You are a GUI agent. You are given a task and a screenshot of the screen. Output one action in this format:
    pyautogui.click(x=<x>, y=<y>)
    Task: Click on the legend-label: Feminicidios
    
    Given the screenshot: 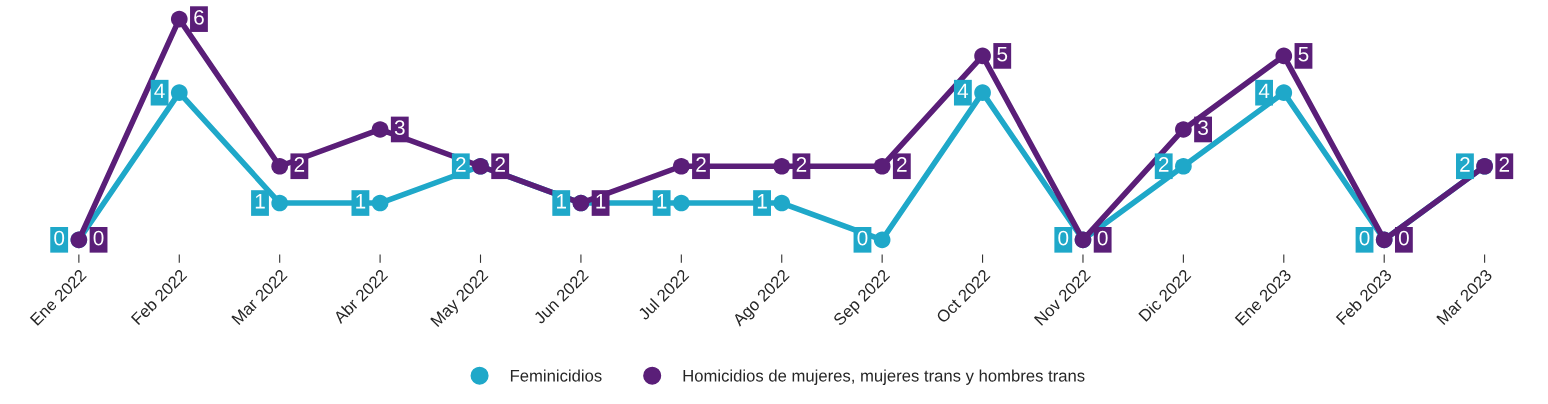 What is the action you would take?
    pyautogui.click(x=556, y=375)
    